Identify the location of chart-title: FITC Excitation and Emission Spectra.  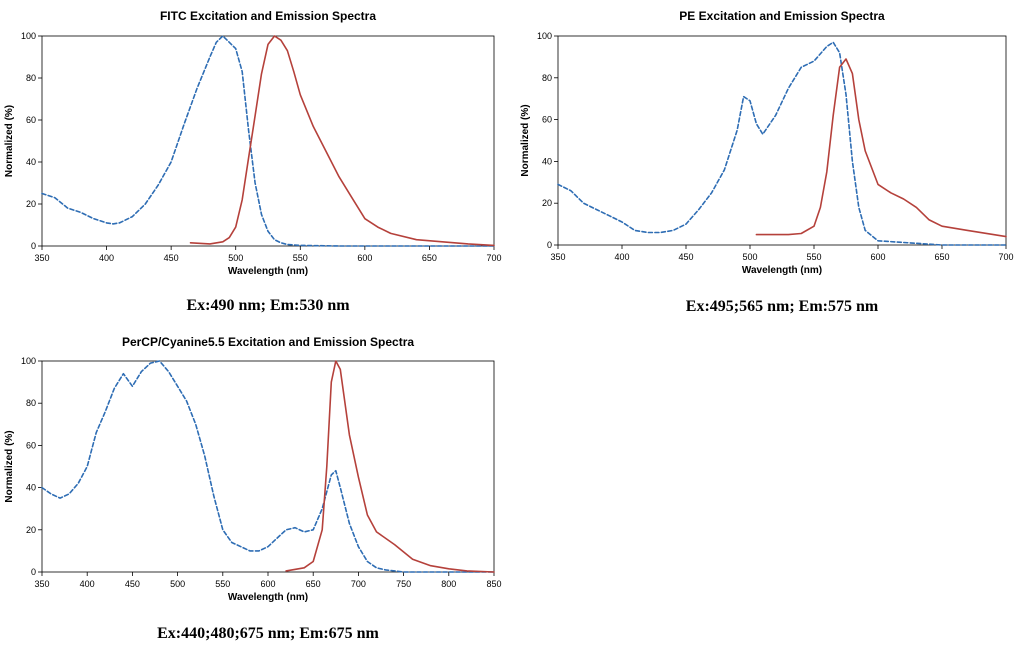
(268, 16).